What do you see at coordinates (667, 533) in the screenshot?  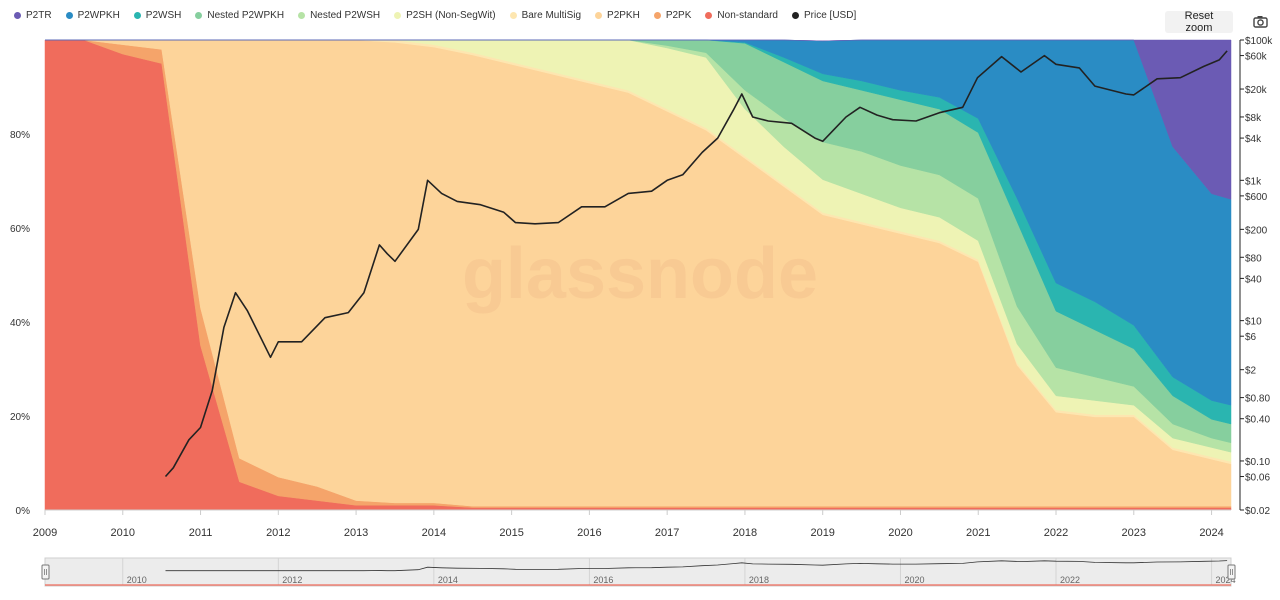 I see `x-tick-label: 2017` at bounding box center [667, 533].